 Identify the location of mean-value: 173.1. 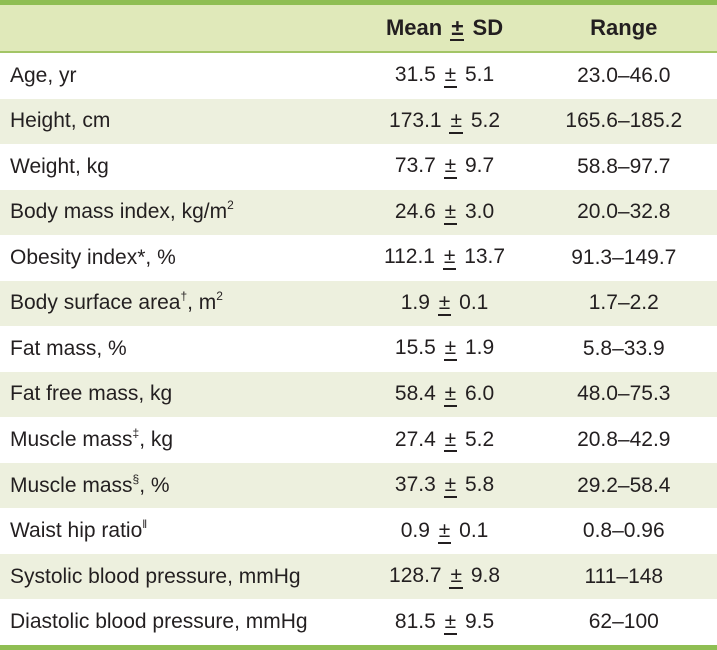
(415, 120).